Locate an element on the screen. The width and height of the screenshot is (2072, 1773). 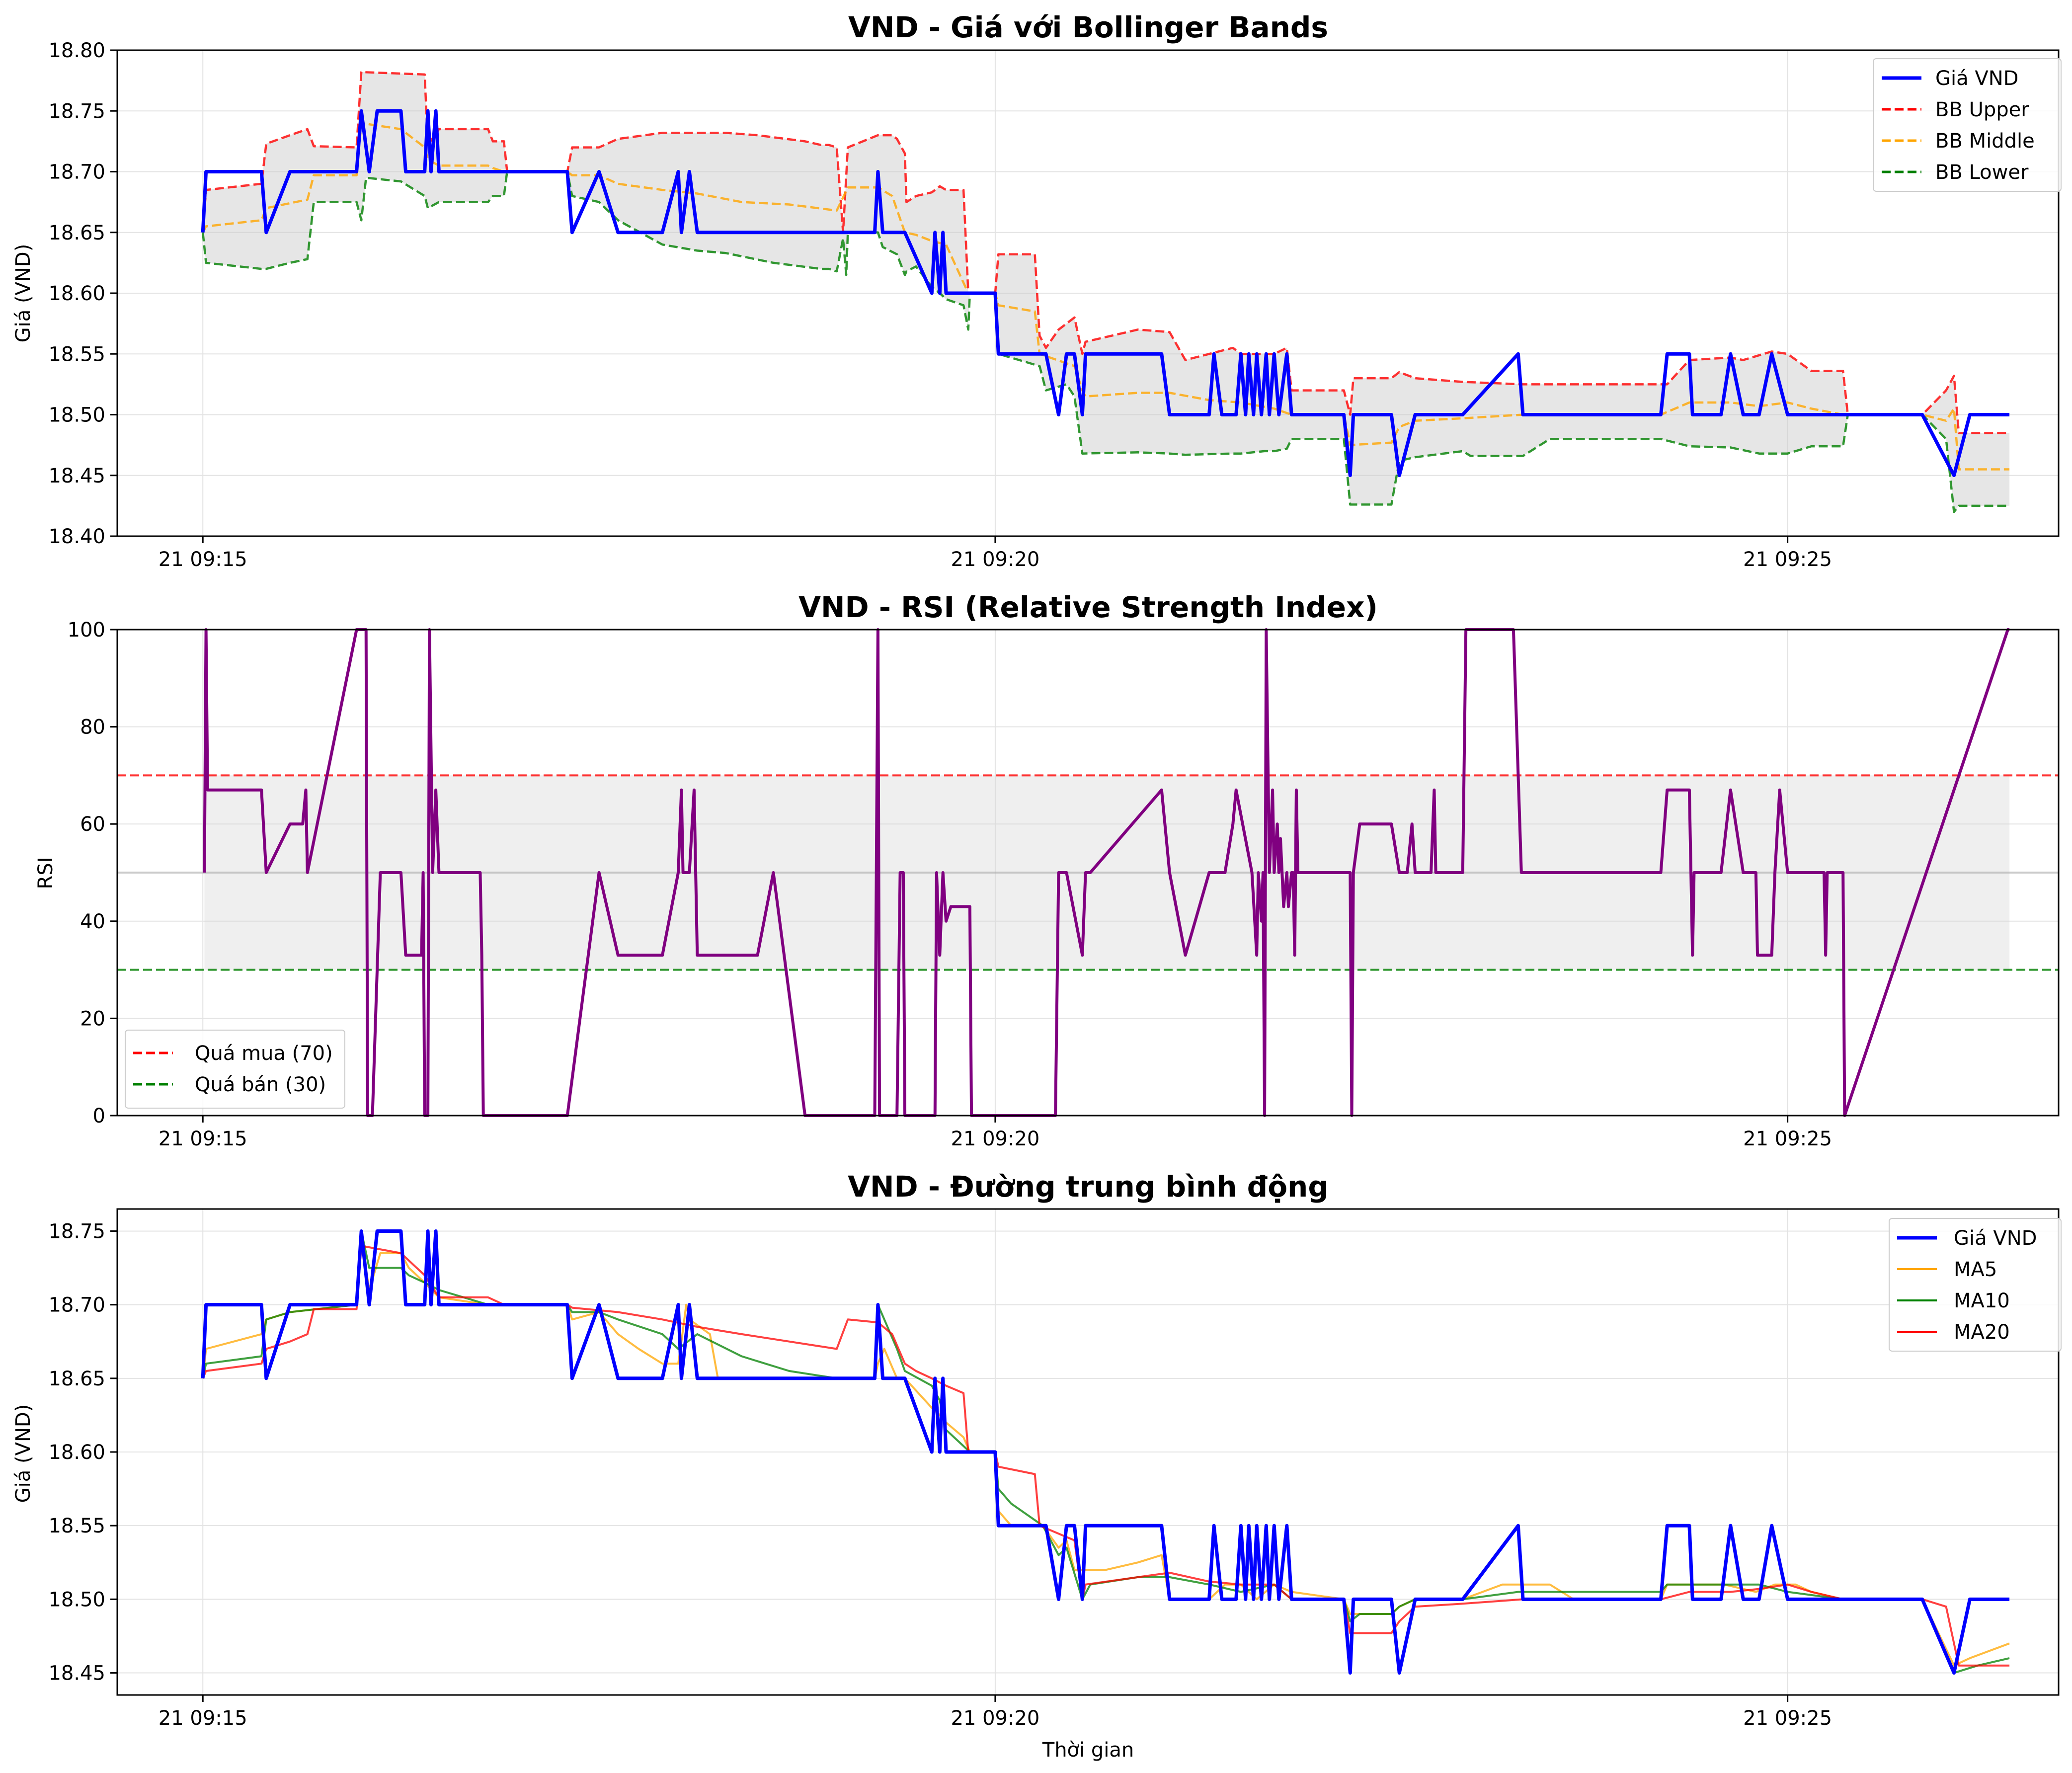
legend-label: MA10 is located at coordinates (1982, 1300).